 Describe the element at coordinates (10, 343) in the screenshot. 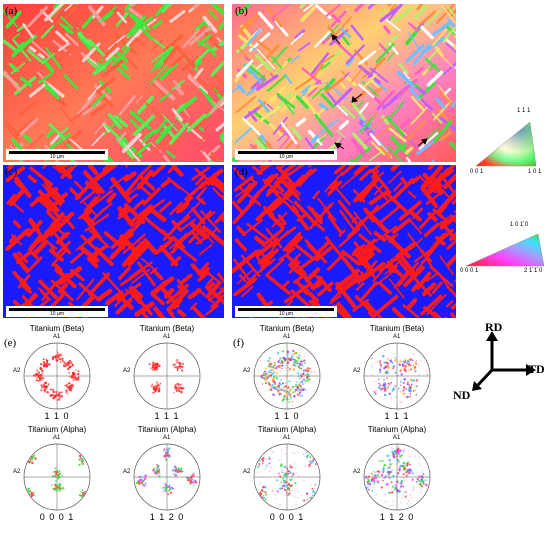

I see `panel-label-e: (e)` at that location.